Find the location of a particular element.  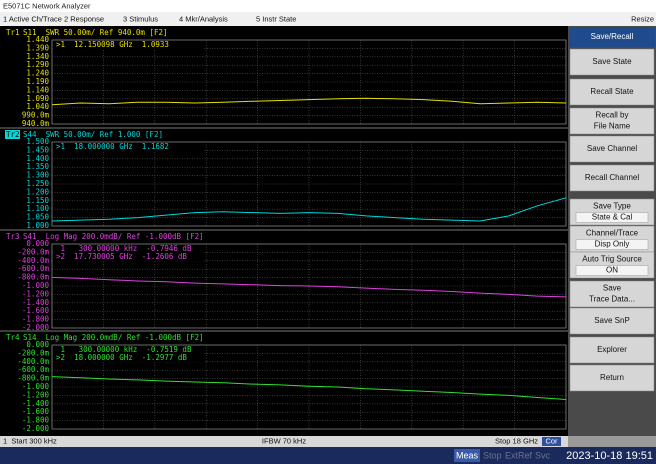

y-tick-label: 1.040 is located at coordinates (37, 106).